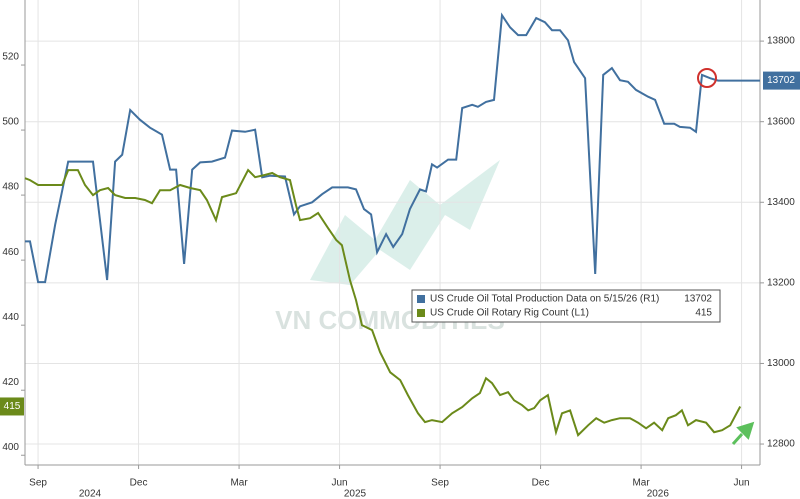 This screenshot has width=800, height=499. I want to click on highlight-circle, so click(707, 78).